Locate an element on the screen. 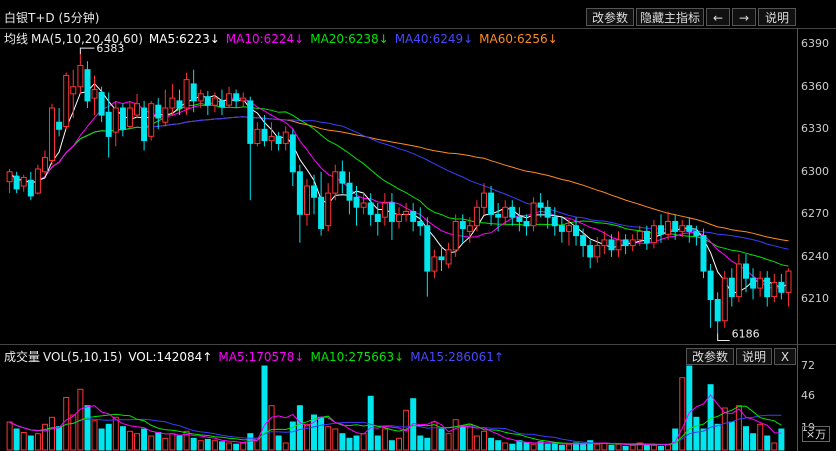  ma10-value: MA10:6224↓ is located at coordinates (265, 39).